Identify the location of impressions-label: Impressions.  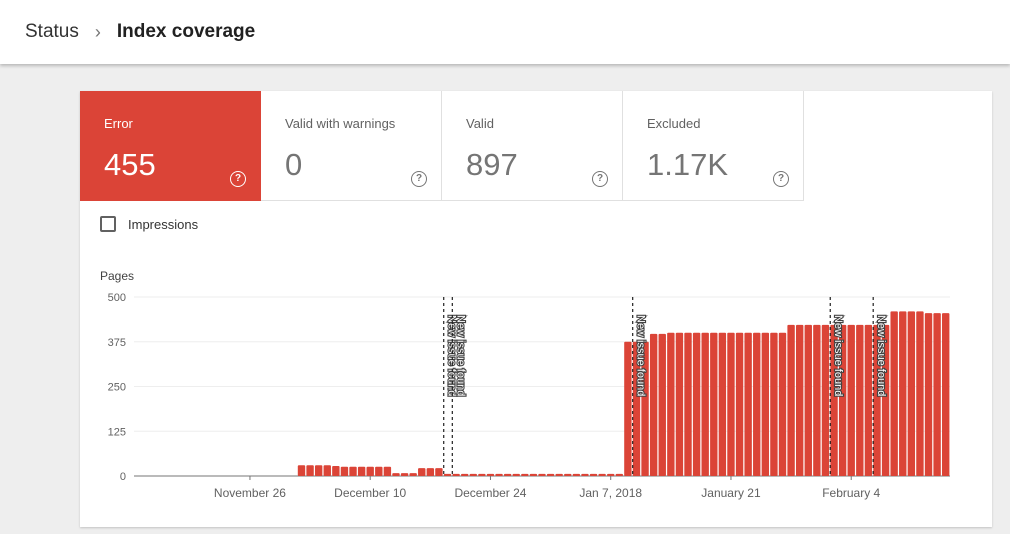
(163, 224).